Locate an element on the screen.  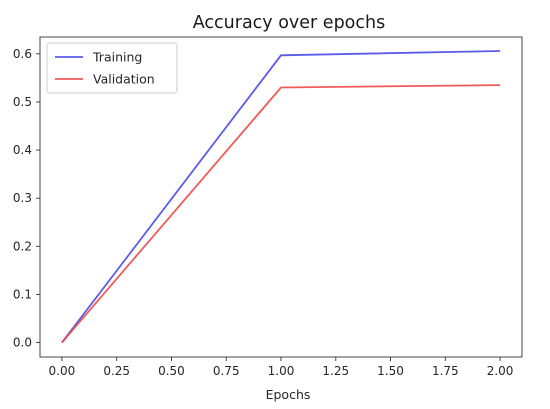
legend: Training Validation is located at coordinates (112, 68).